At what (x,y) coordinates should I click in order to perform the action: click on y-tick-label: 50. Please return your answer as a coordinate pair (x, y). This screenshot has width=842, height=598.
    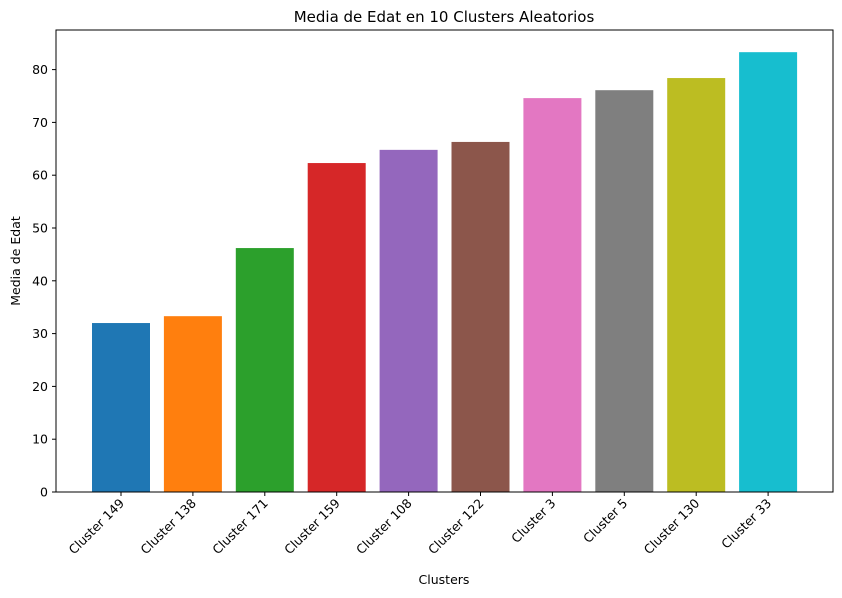
    Looking at the image, I should click on (40, 228).